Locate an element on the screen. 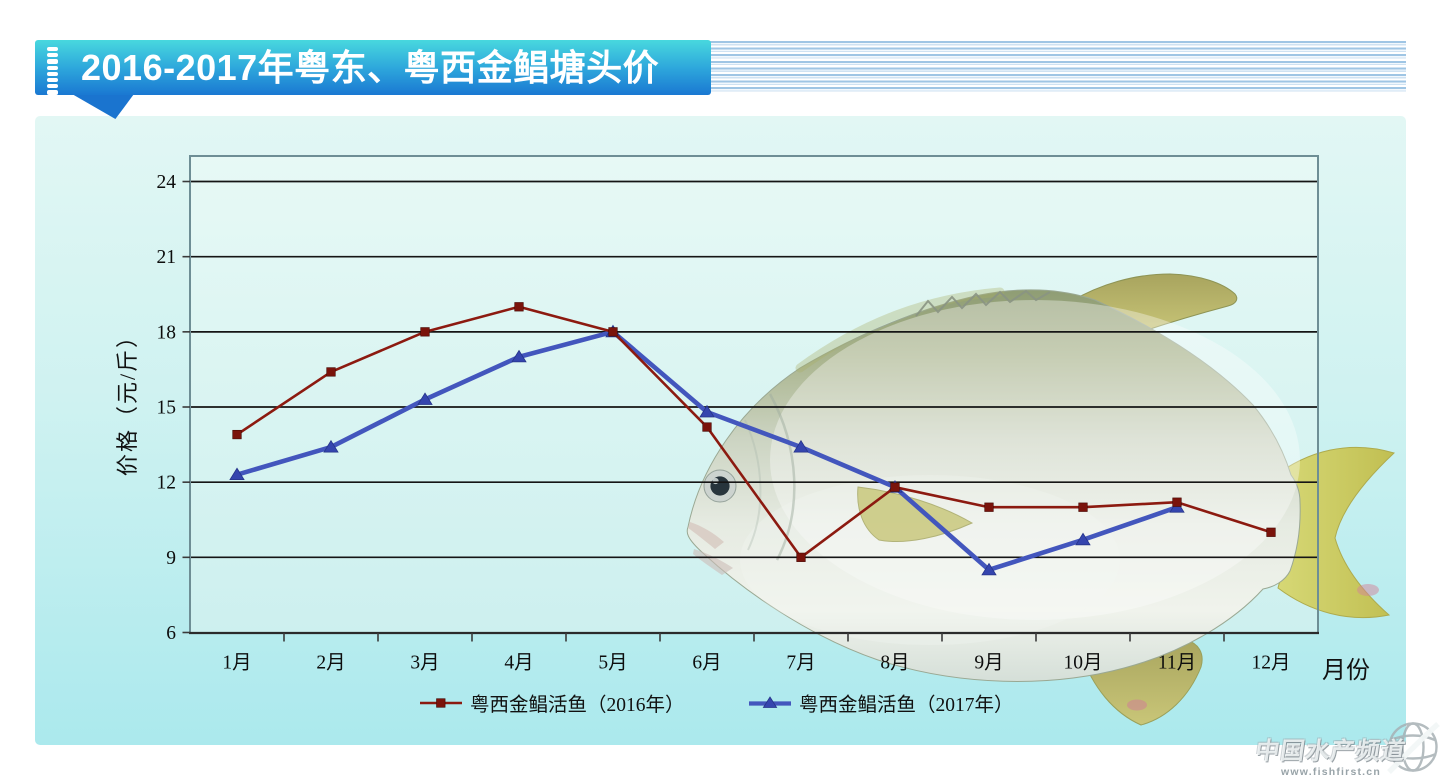 The width and height of the screenshot is (1441, 780). y-tick-label: 12 is located at coordinates (167, 483).